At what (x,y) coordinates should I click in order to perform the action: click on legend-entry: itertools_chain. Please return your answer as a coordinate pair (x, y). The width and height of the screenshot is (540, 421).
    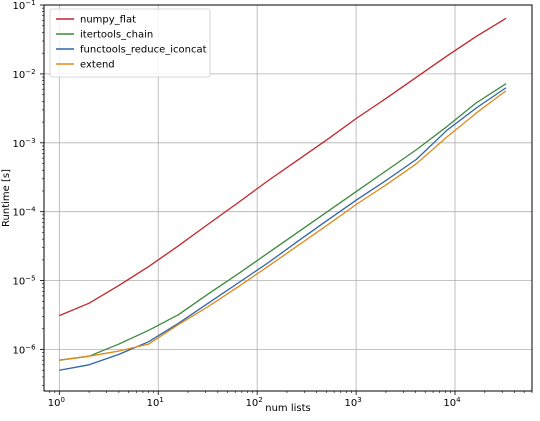
    Looking at the image, I should click on (116, 35).